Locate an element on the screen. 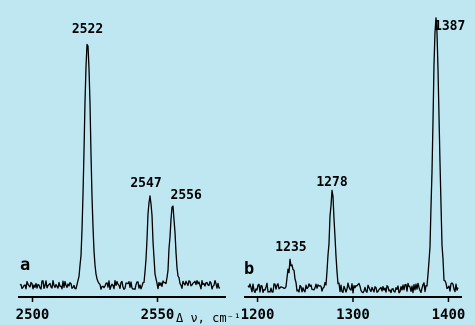  peak-label: 1387 is located at coordinates (449, 26).